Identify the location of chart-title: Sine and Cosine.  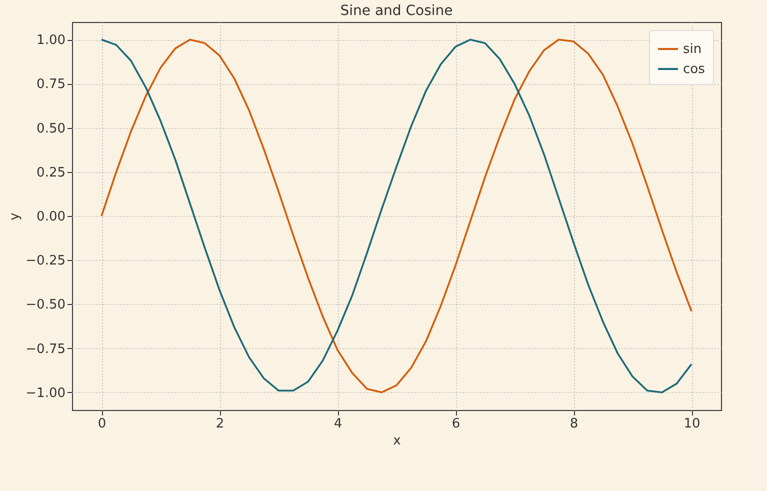
(396, 11).